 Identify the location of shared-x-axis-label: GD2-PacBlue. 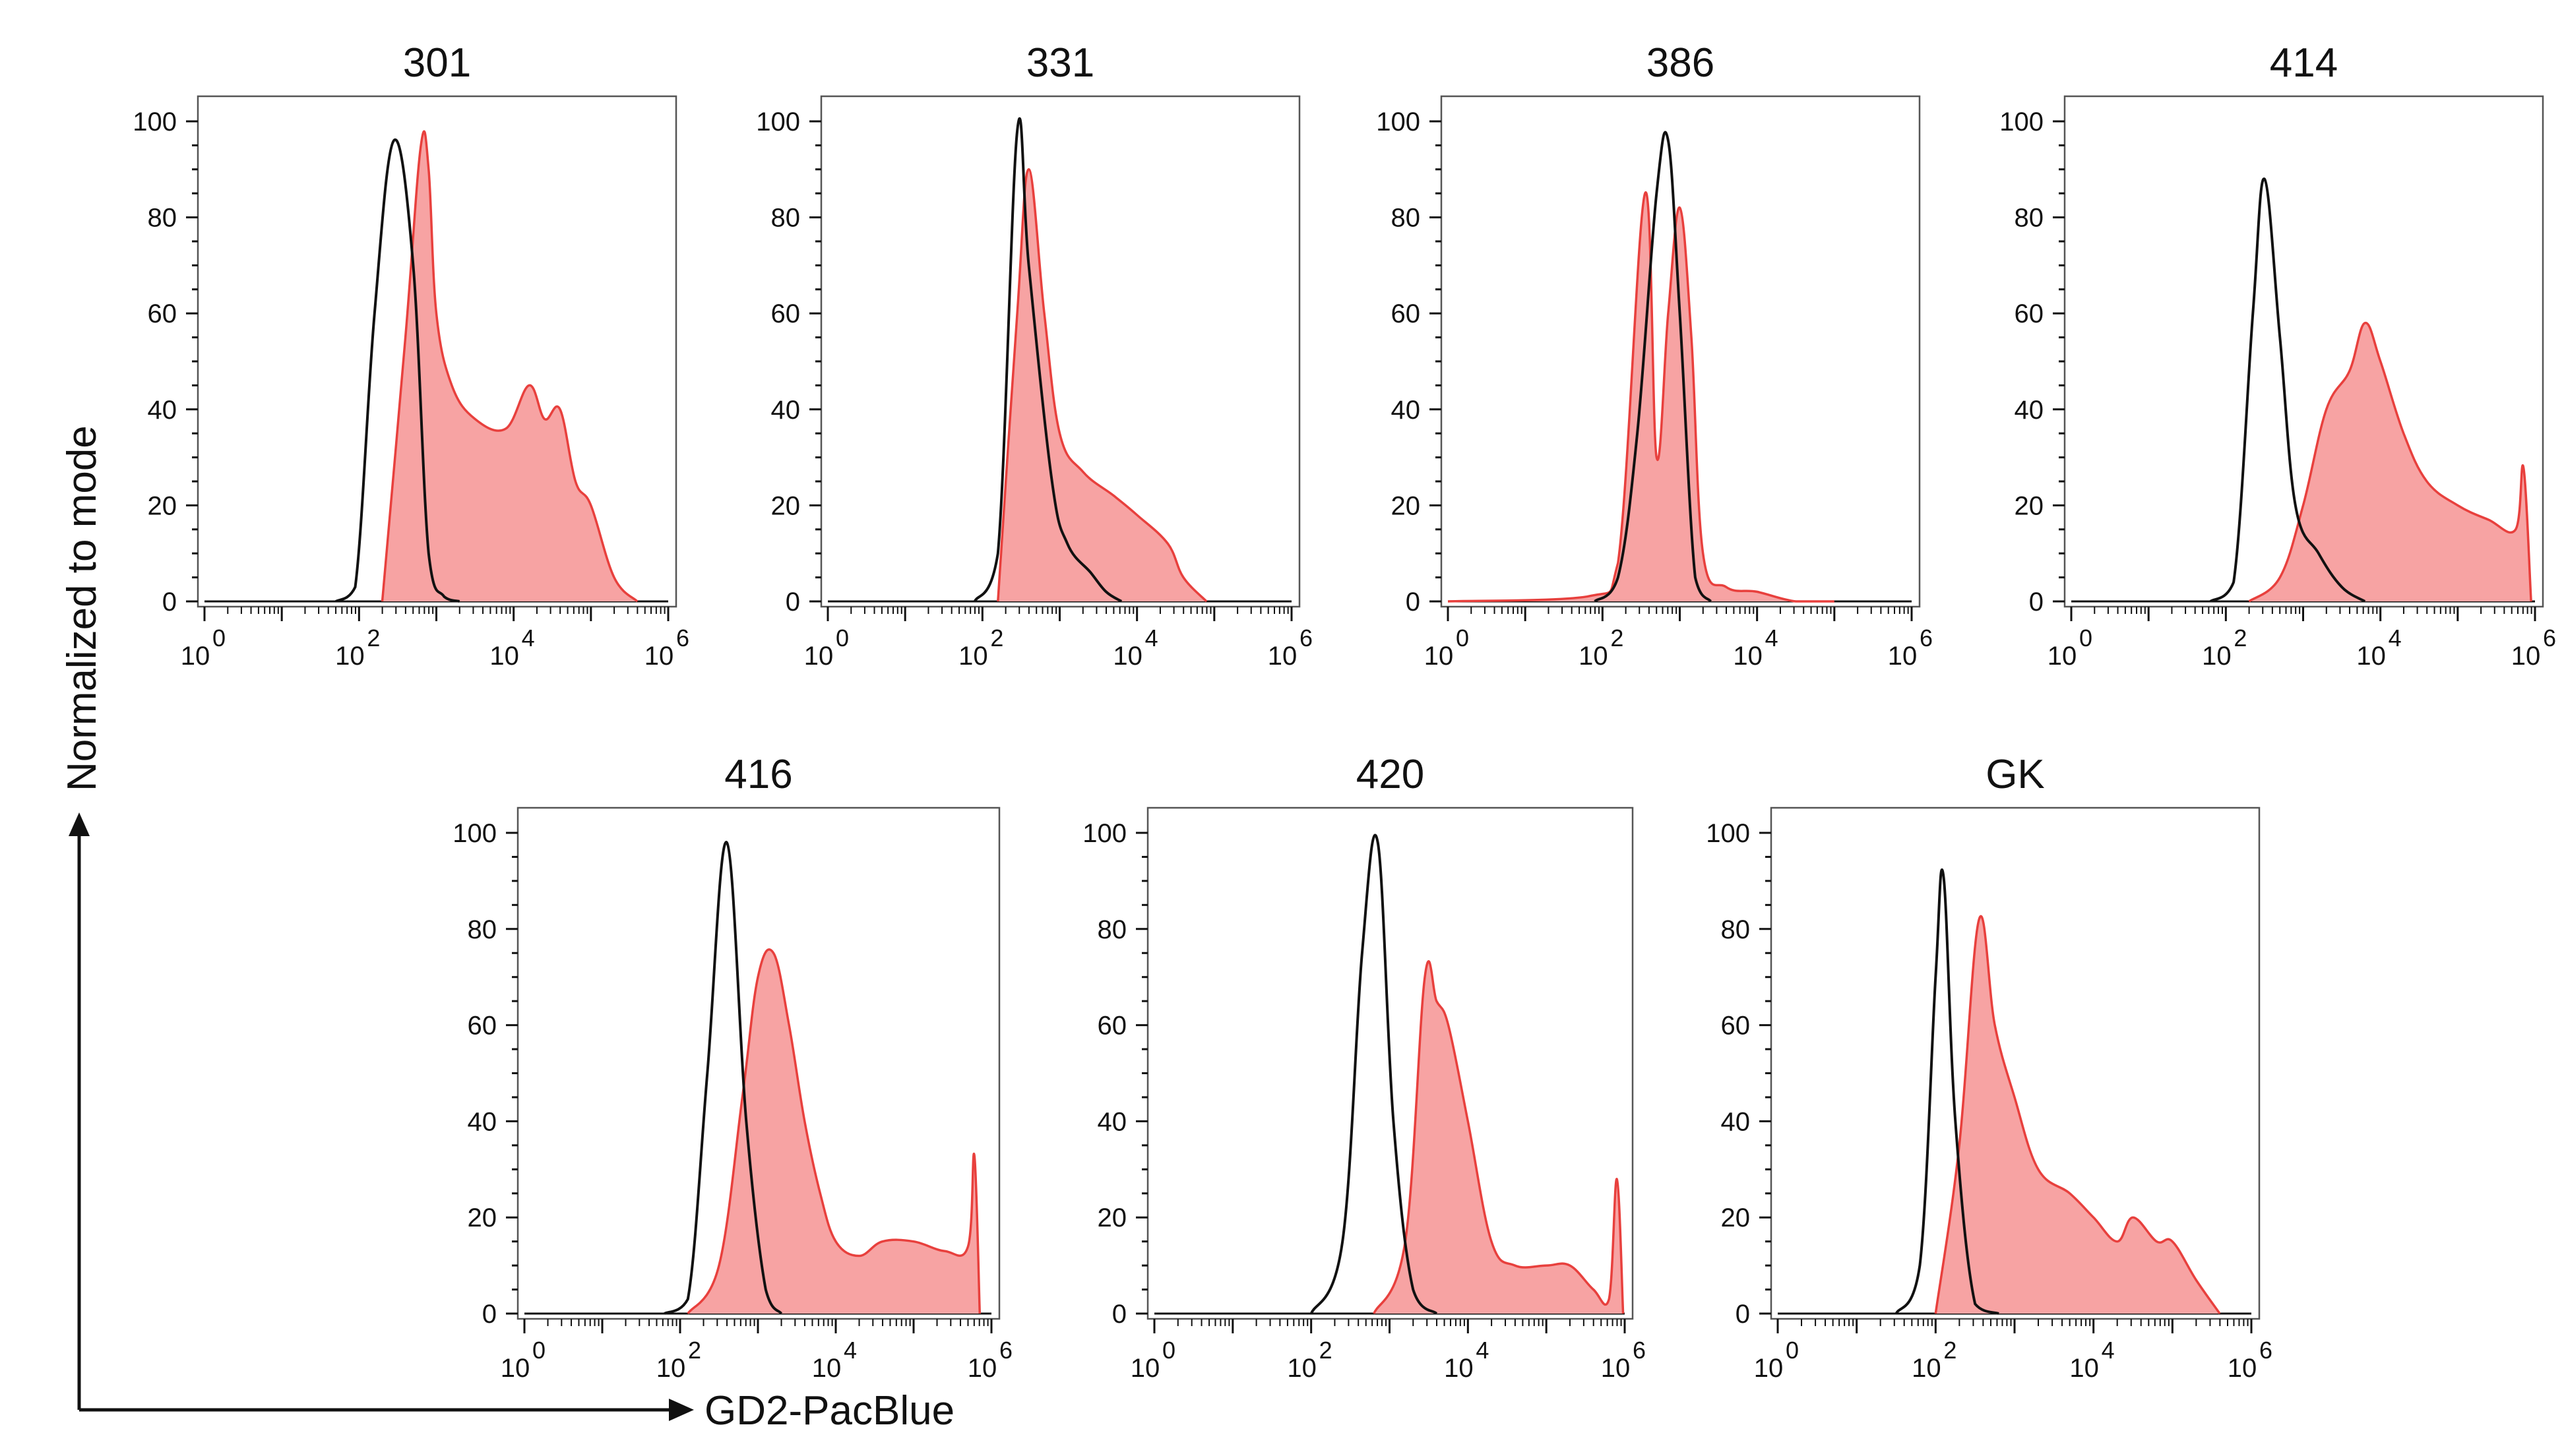
(829, 1411).